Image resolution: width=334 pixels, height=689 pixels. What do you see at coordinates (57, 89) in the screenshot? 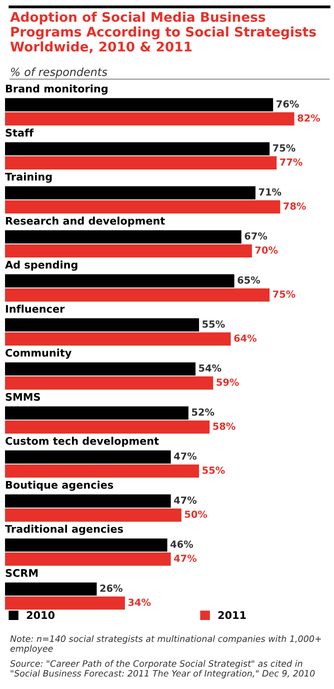
I see `y-tick-label: Brand monitoring` at bounding box center [57, 89].